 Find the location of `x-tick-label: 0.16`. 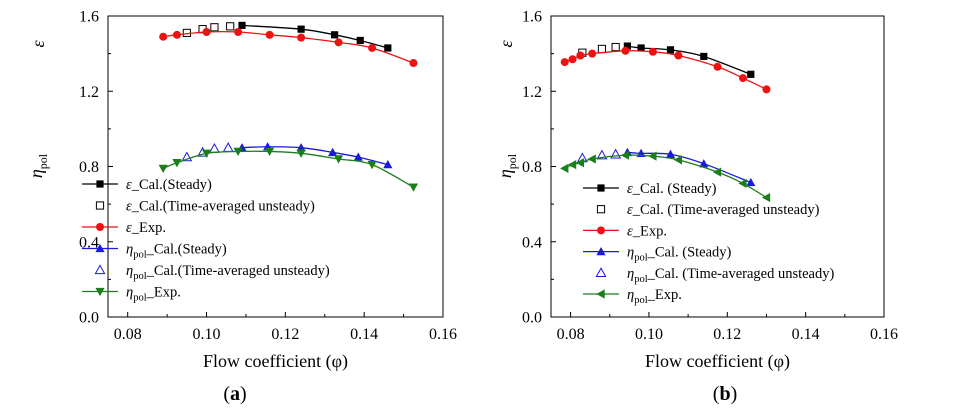

x-tick-label: 0.16 is located at coordinates (443, 334).